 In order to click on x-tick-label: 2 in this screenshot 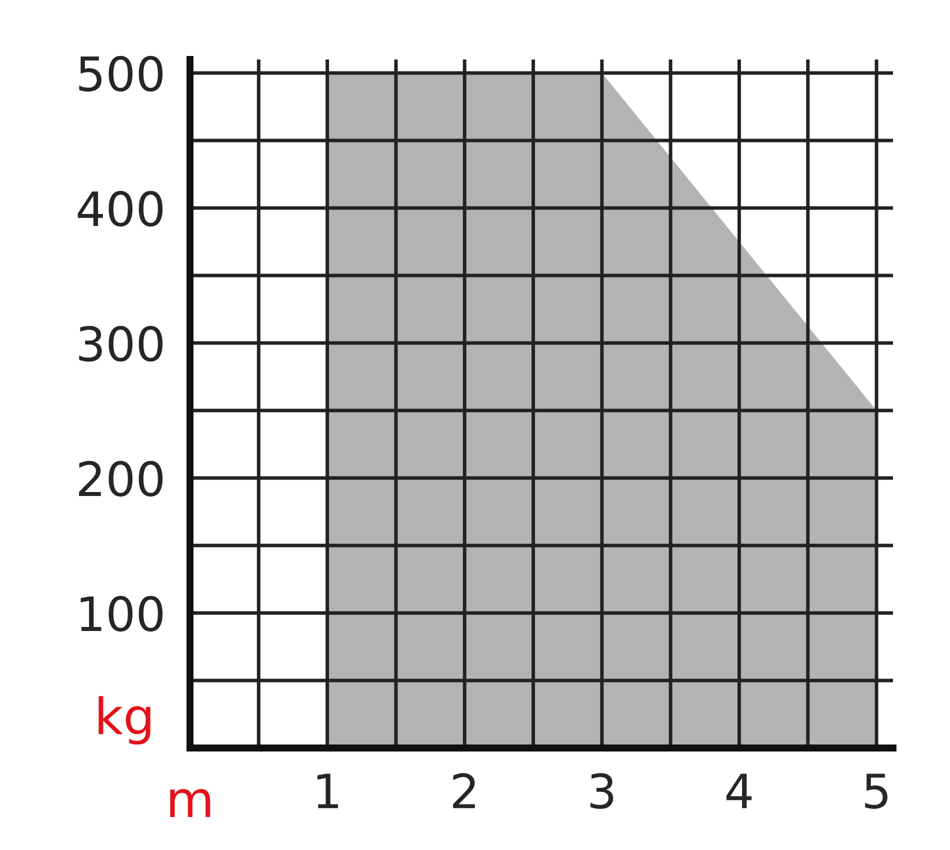, I will do `click(464, 790)`.